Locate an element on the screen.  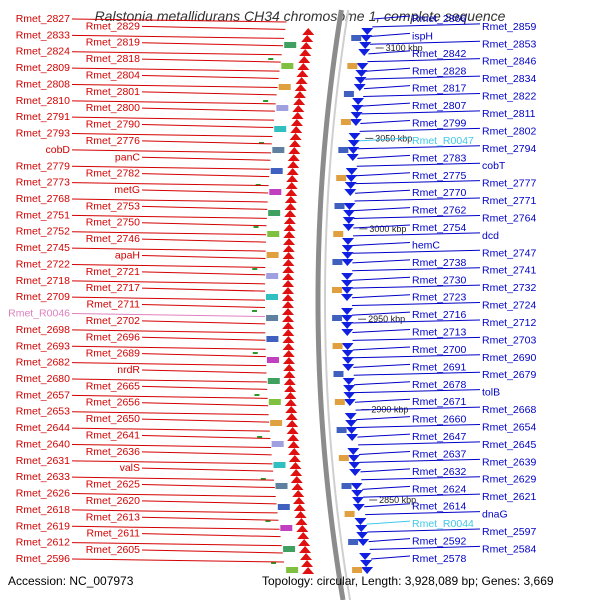
gene-label: Rmet_2853 is located at coordinates (509, 44).